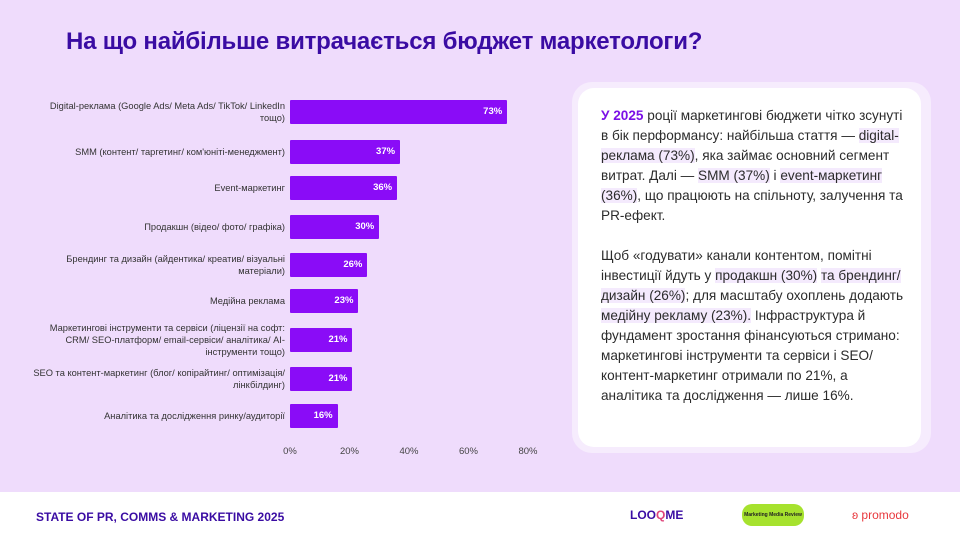 Image resolution: width=960 pixels, height=540 pixels. What do you see at coordinates (290, 451) in the screenshot?
I see `x-tick-label: 0%` at bounding box center [290, 451].